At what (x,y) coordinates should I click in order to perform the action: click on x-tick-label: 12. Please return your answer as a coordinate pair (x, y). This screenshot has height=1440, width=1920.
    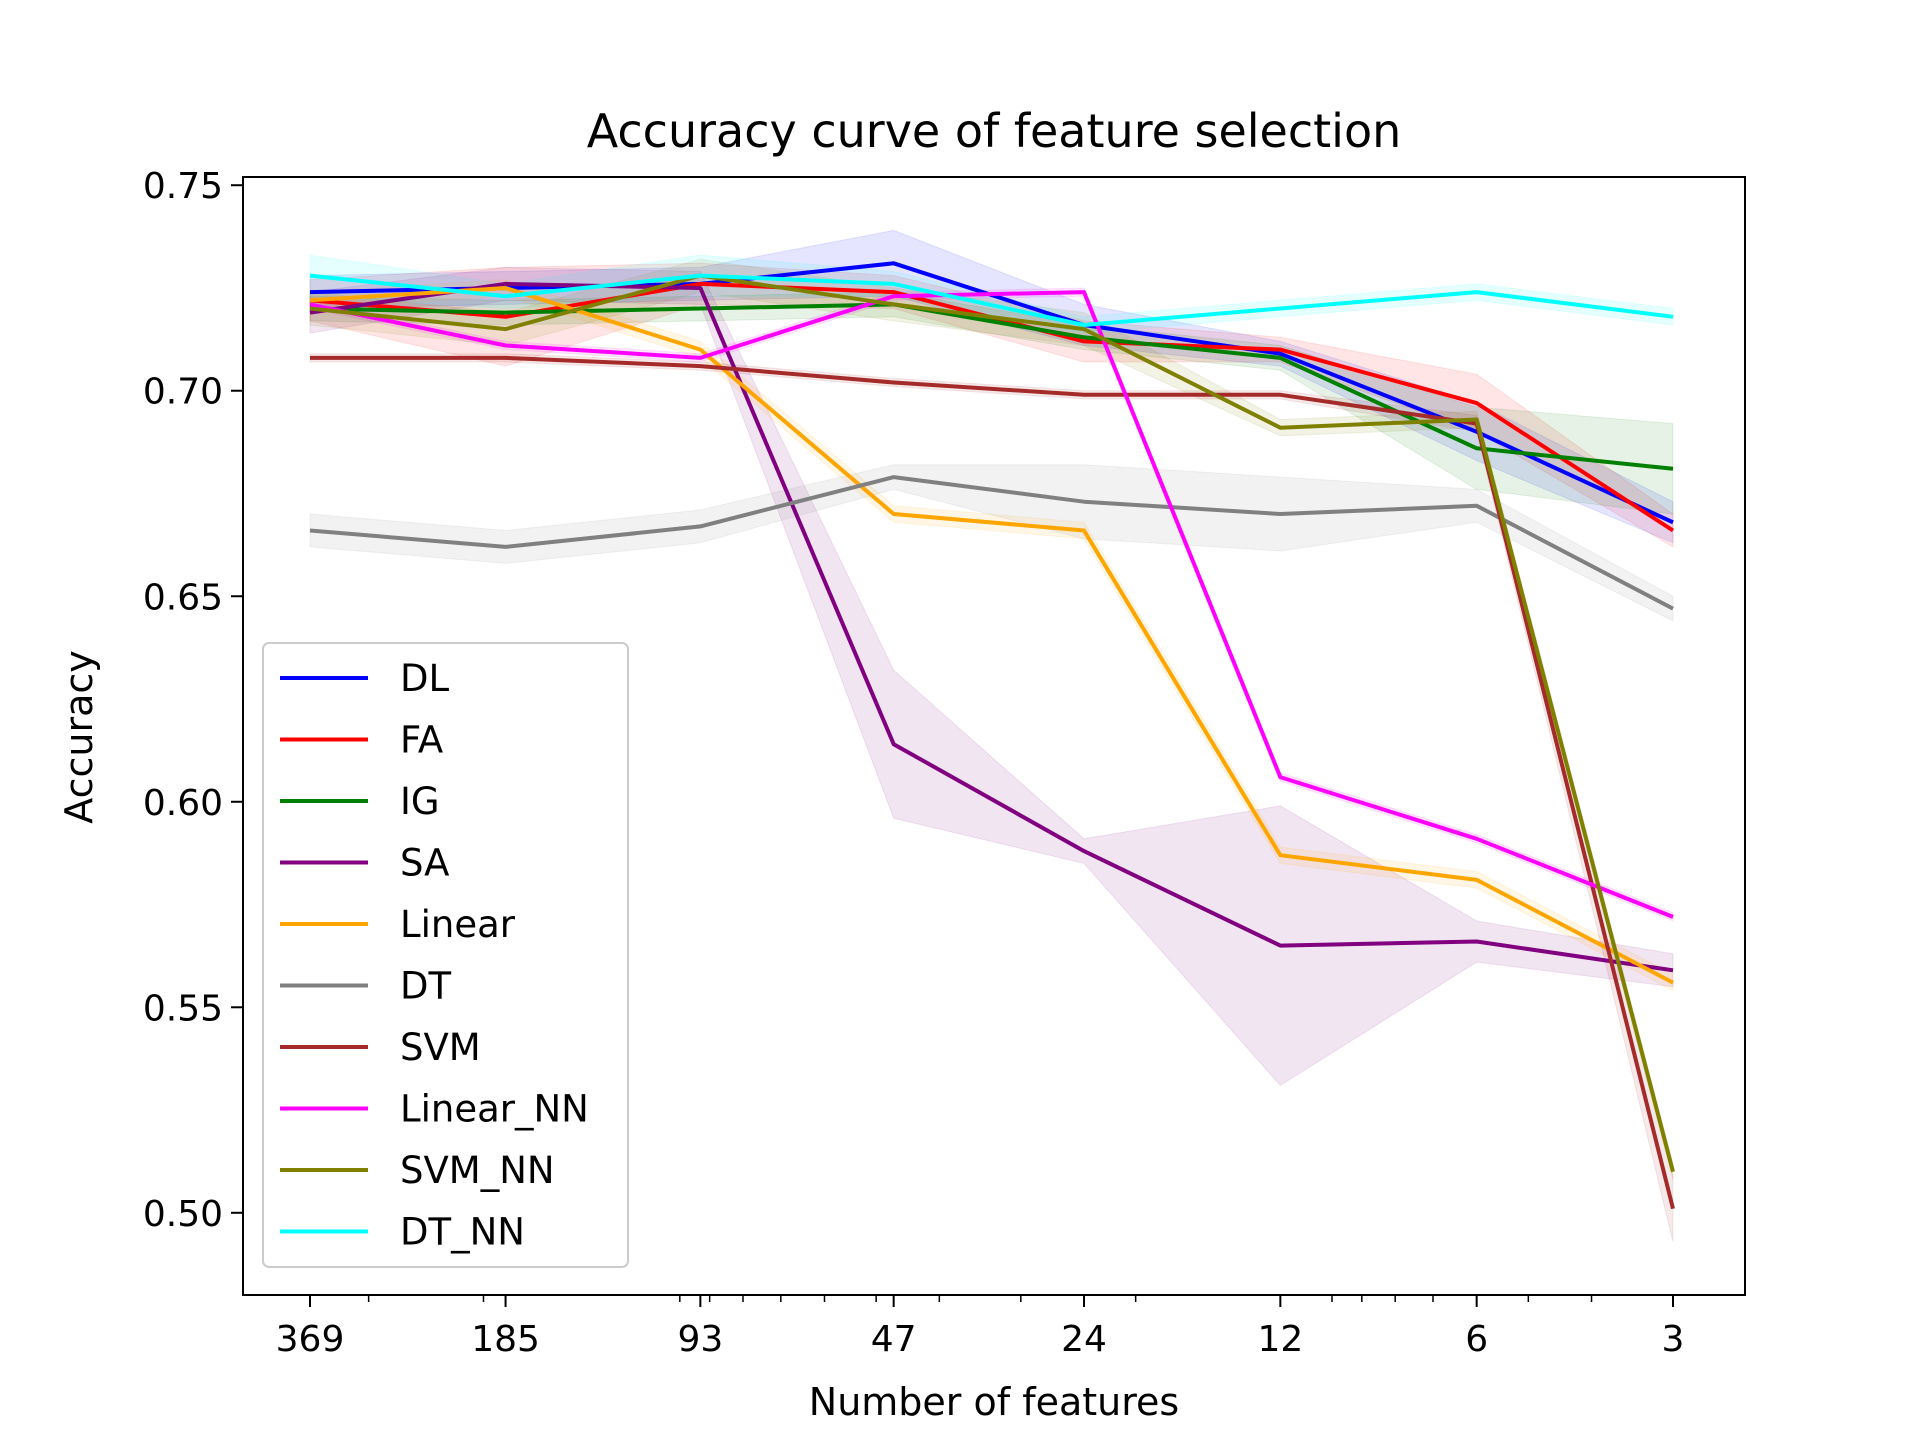
    Looking at the image, I should click on (1280, 1339).